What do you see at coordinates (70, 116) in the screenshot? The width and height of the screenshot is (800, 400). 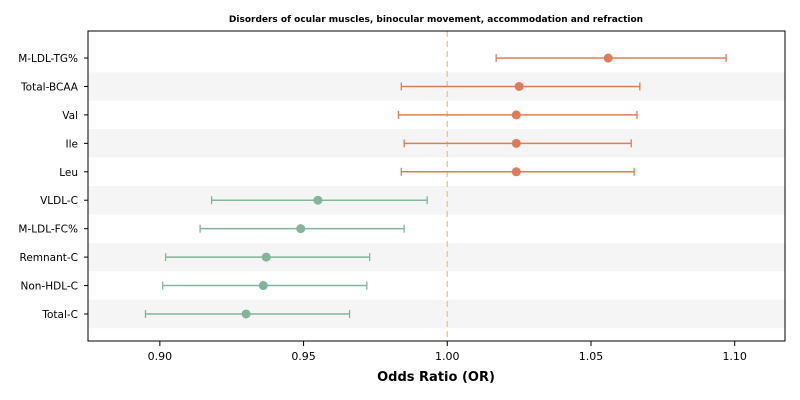 I see `row-label: Val` at bounding box center [70, 116].